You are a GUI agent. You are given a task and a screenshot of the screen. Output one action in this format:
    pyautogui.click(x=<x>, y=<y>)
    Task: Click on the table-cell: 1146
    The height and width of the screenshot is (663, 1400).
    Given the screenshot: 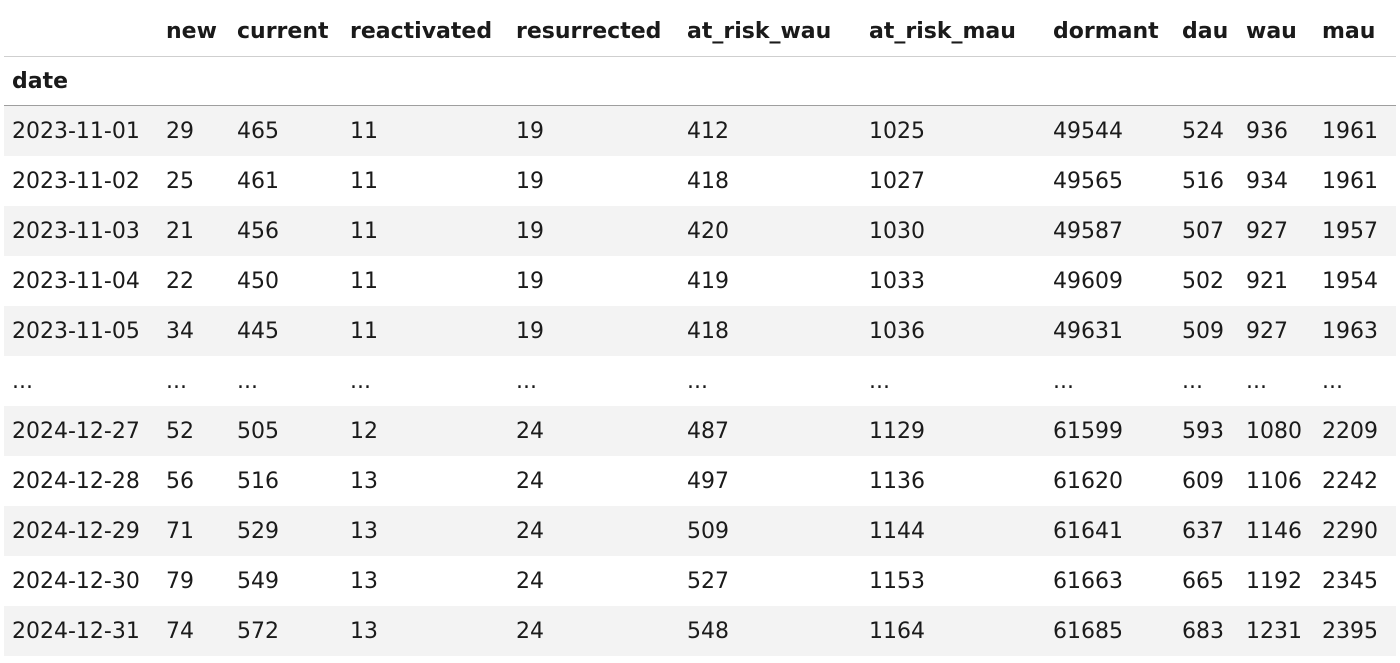 What is the action you would take?
    pyautogui.click(x=1276, y=531)
    